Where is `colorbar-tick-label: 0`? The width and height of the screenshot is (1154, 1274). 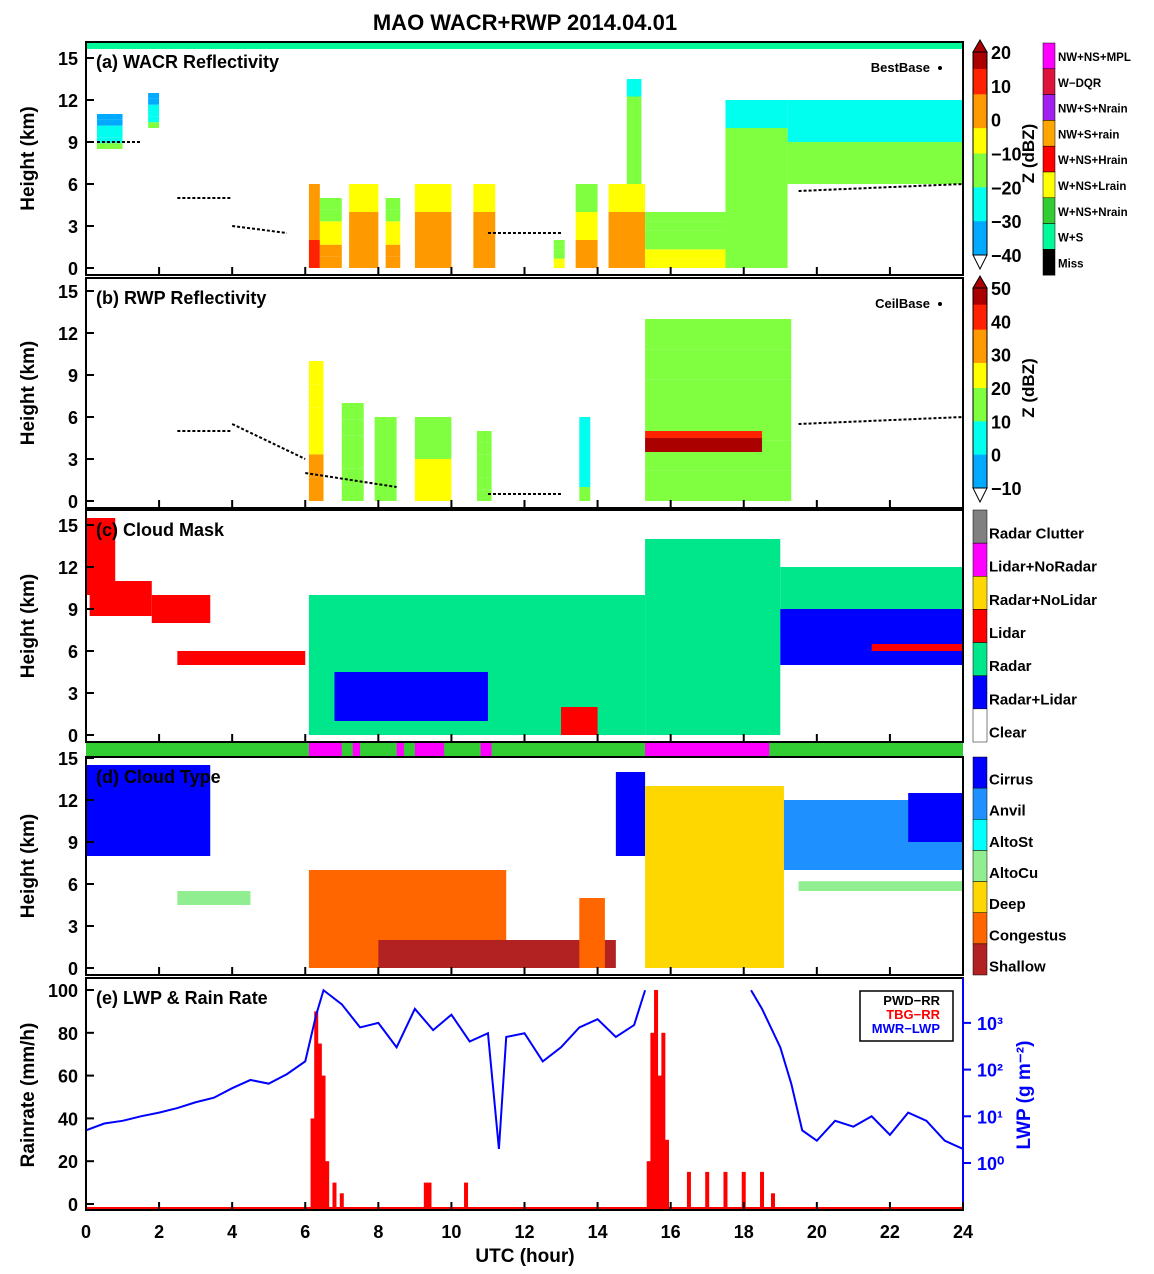
colorbar-tick-label: 0 is located at coordinates (996, 456).